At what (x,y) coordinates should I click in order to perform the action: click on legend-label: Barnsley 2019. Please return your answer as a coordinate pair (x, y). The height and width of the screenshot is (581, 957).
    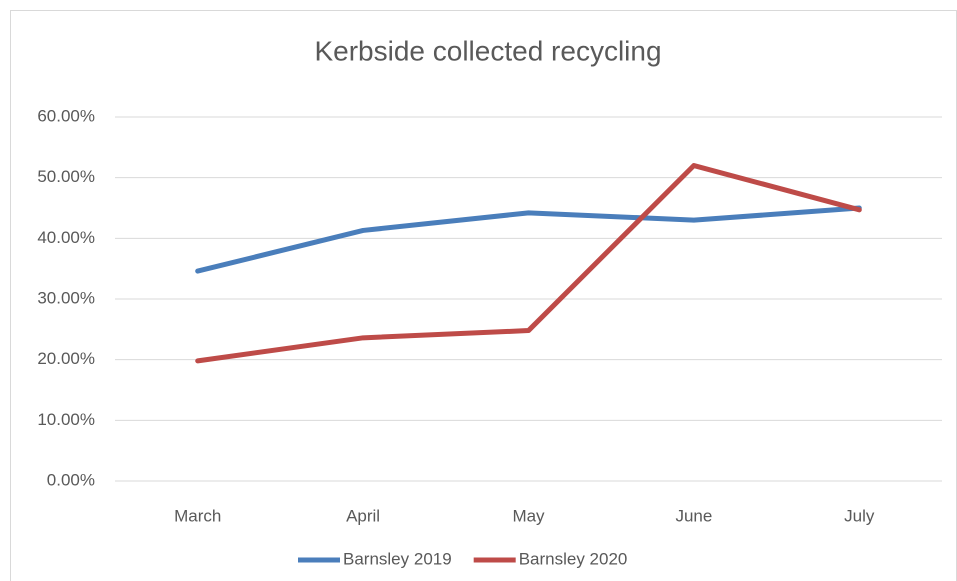
    Looking at the image, I should click on (397, 558).